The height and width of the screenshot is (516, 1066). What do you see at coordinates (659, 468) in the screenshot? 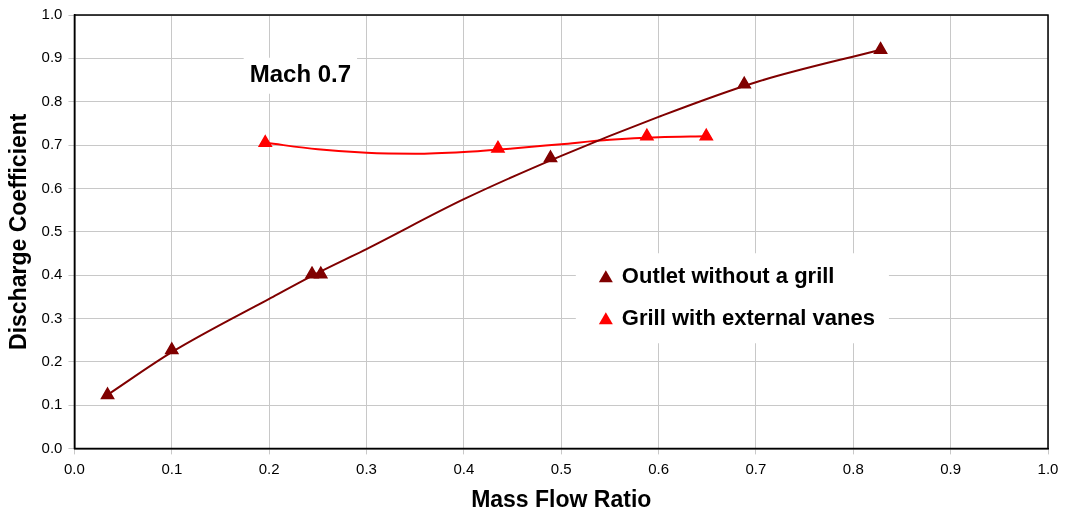
I see `x-tick-label: 0.6` at bounding box center [659, 468].